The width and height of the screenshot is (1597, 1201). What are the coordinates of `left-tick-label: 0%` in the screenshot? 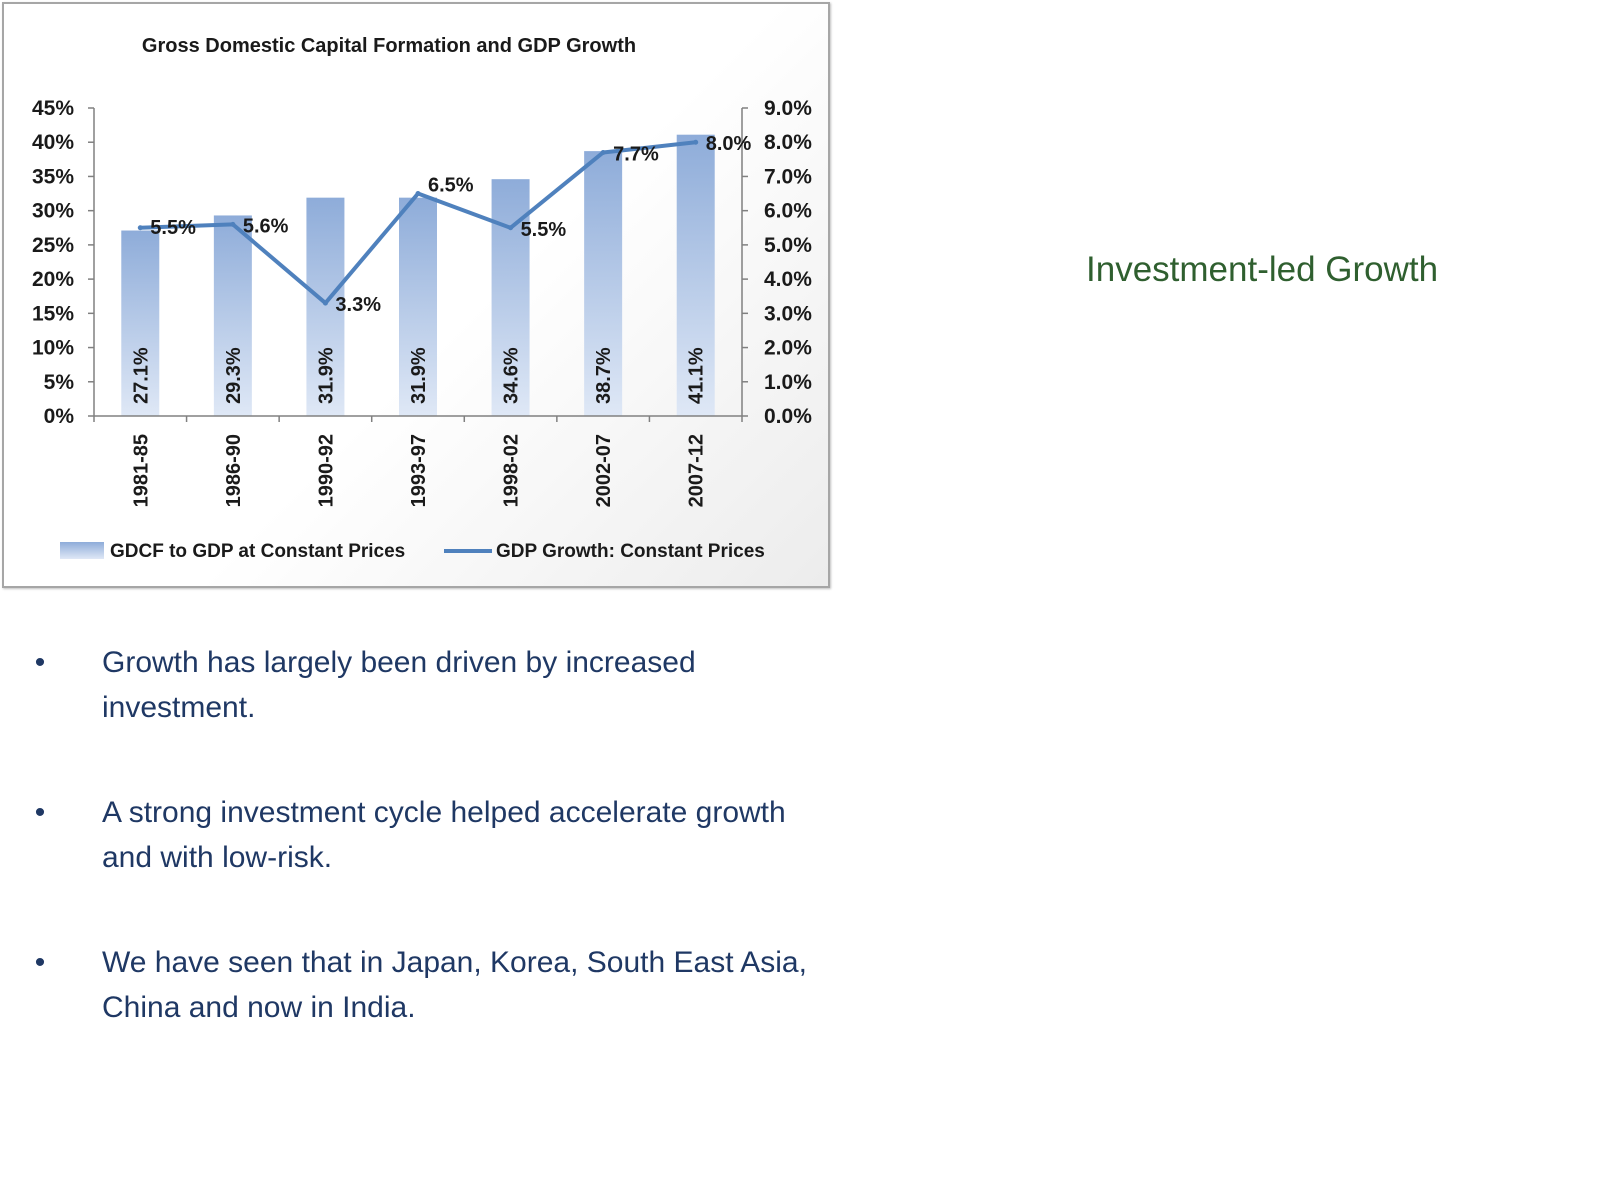 It's located at (59, 416).